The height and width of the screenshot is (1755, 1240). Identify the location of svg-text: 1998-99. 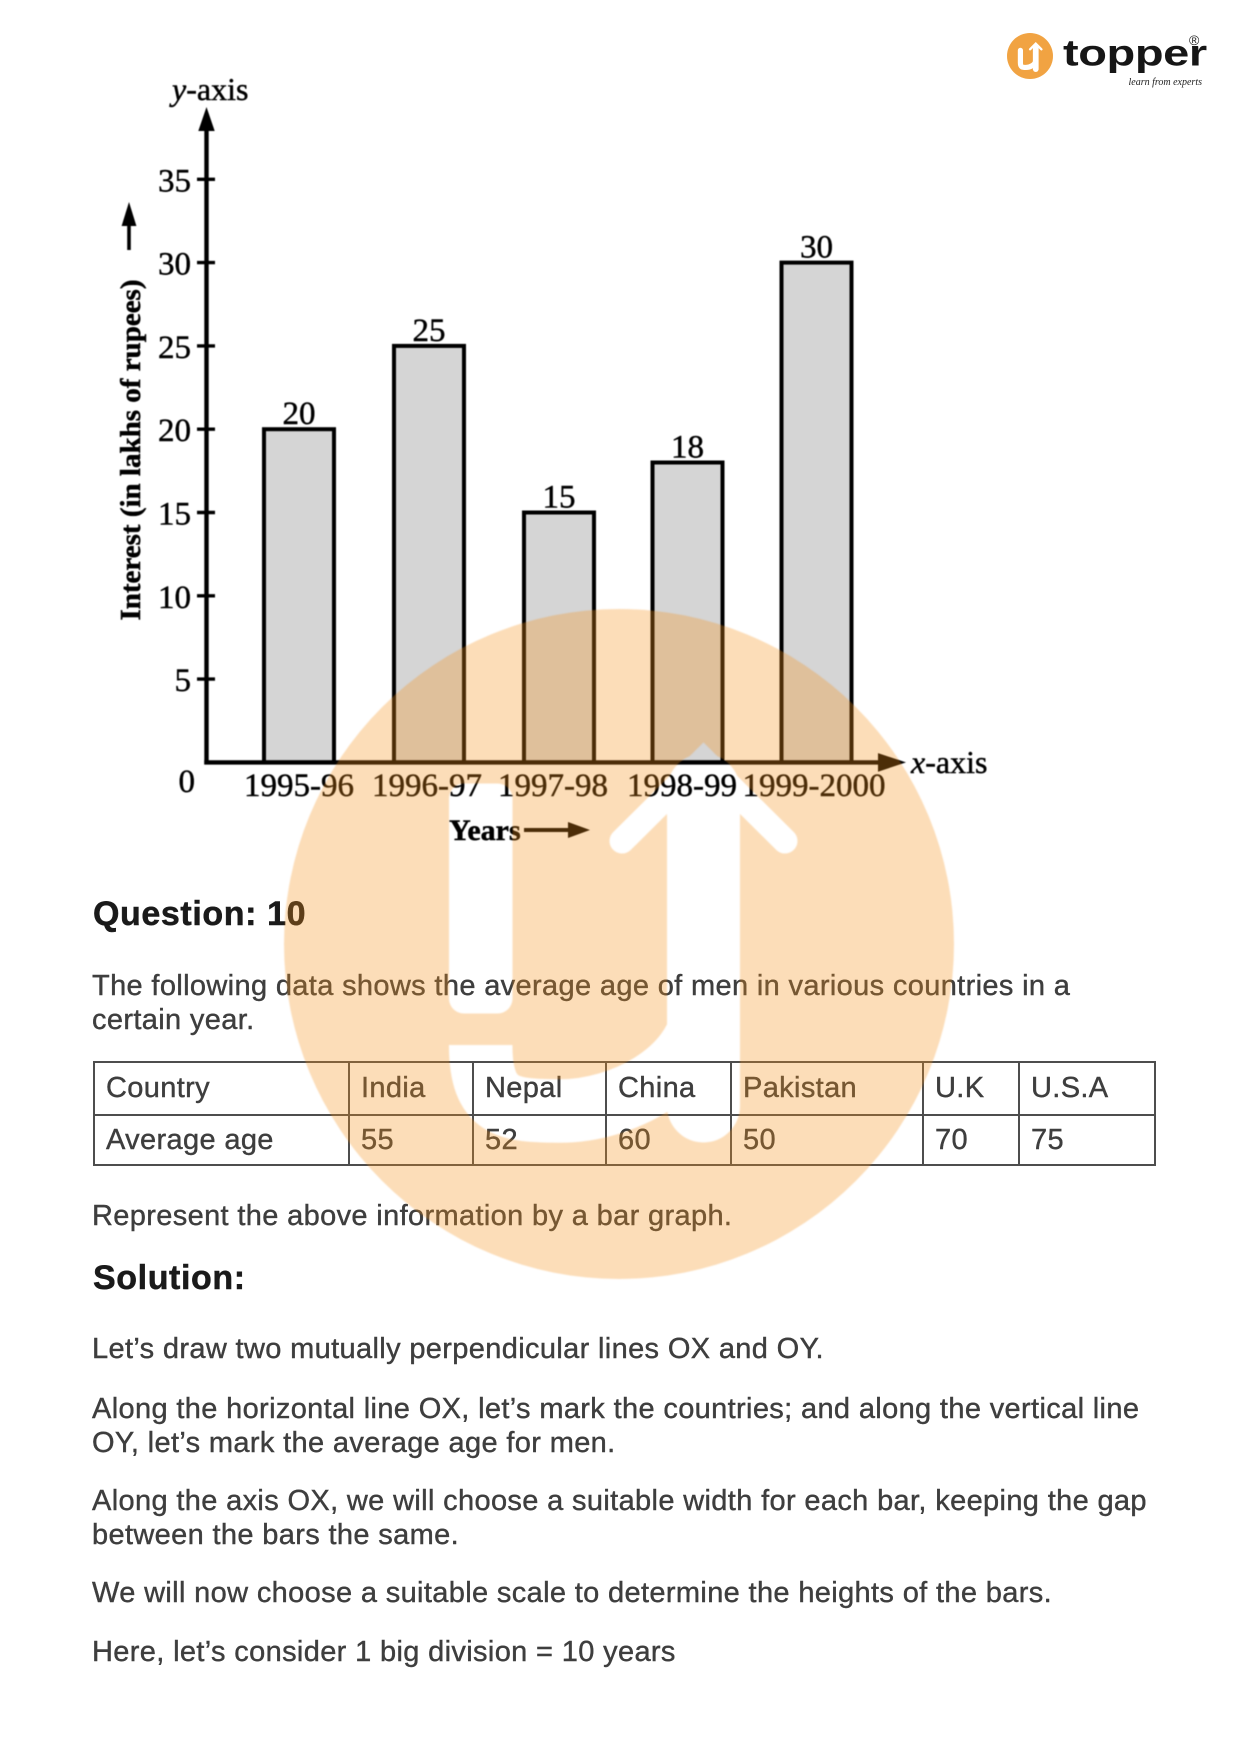
(682, 786).